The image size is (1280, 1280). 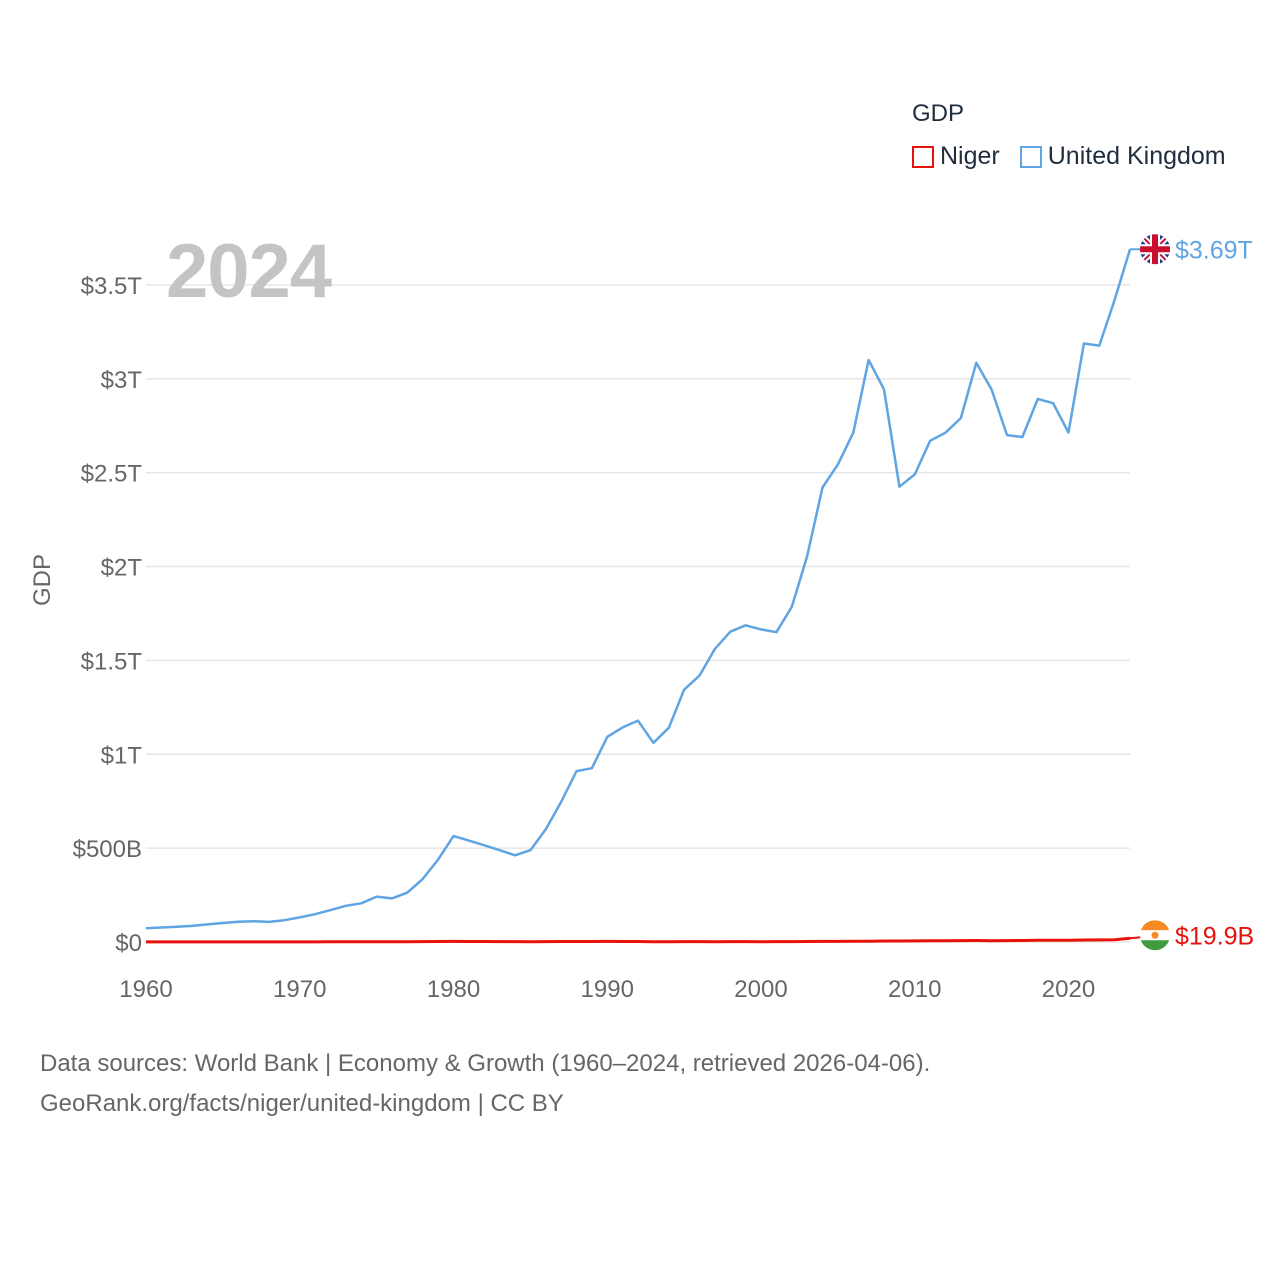 I want to click on legend-label-niger: Niger, so click(x=970, y=156).